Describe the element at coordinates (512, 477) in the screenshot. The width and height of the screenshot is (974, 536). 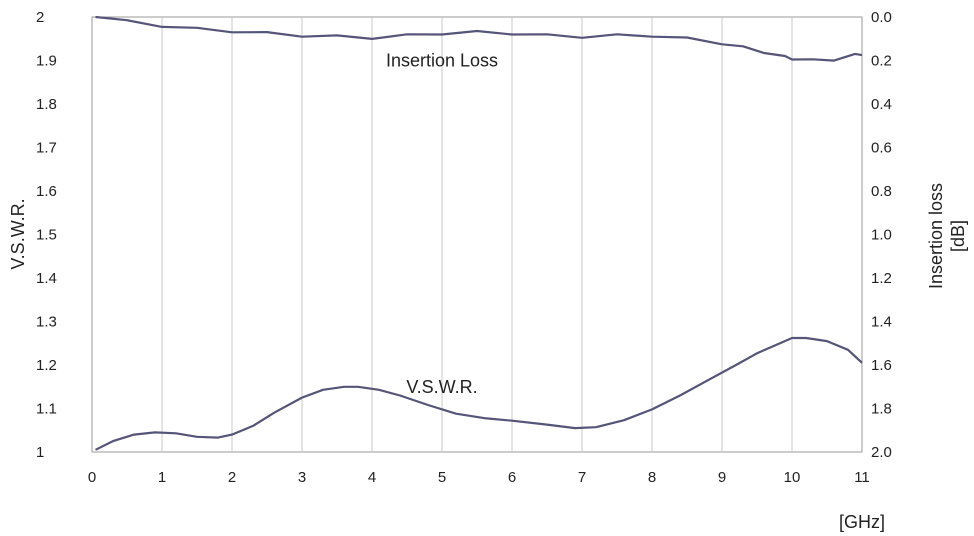
I see `x-tick-label: 6` at that location.